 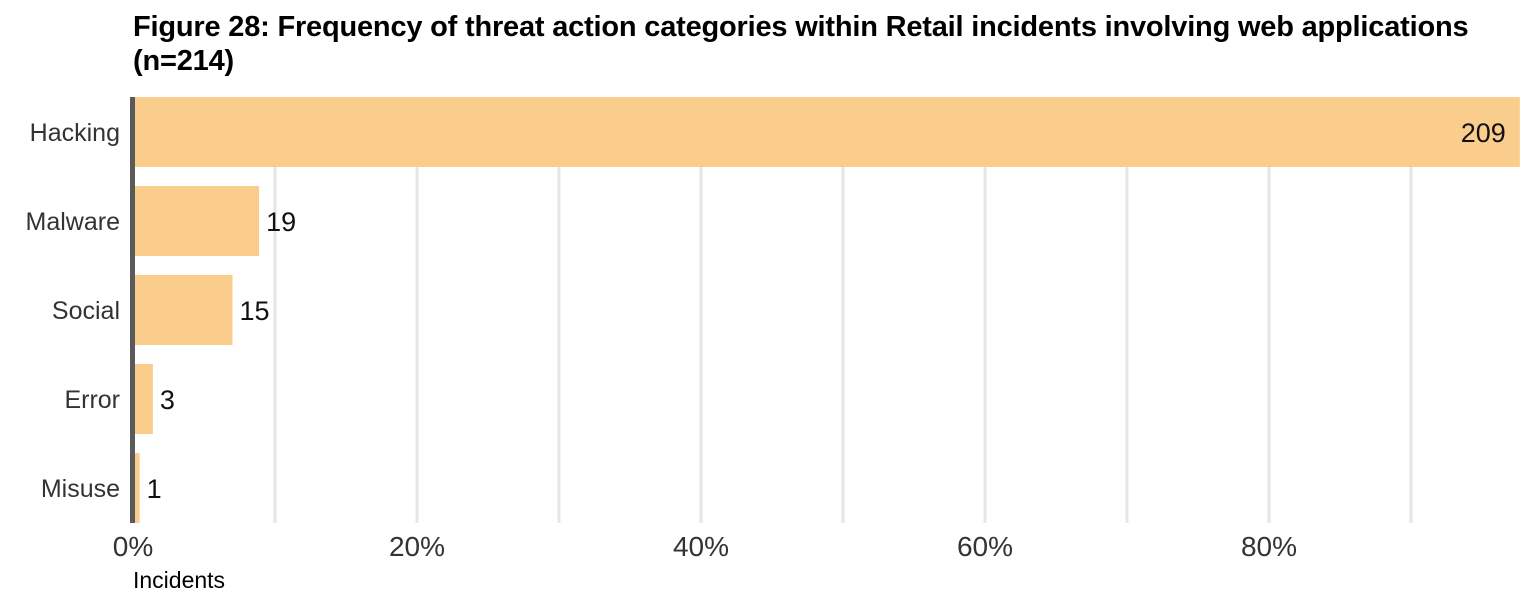 What do you see at coordinates (1483, 133) in the screenshot?
I see `value-label: 209` at bounding box center [1483, 133].